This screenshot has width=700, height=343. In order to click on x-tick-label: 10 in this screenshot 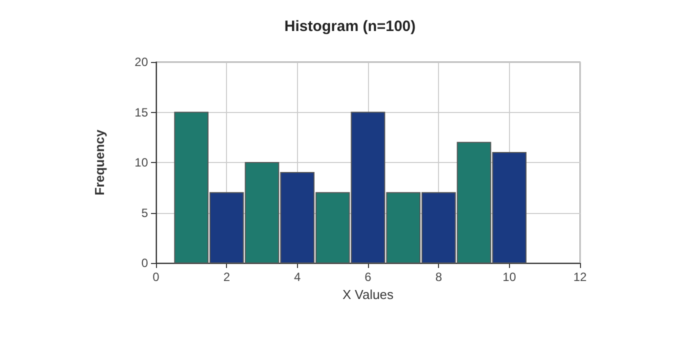, I will do `click(509, 277)`.